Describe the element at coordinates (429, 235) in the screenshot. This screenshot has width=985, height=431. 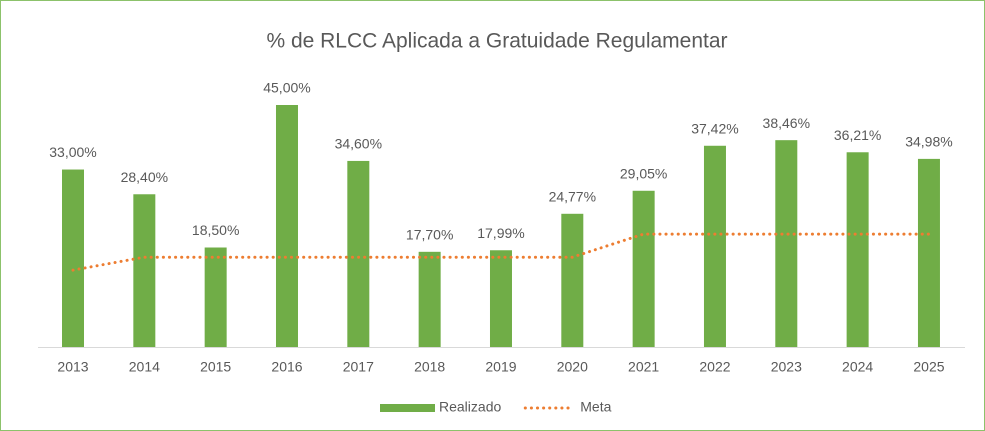
I see `data-label: 17,70%` at that location.